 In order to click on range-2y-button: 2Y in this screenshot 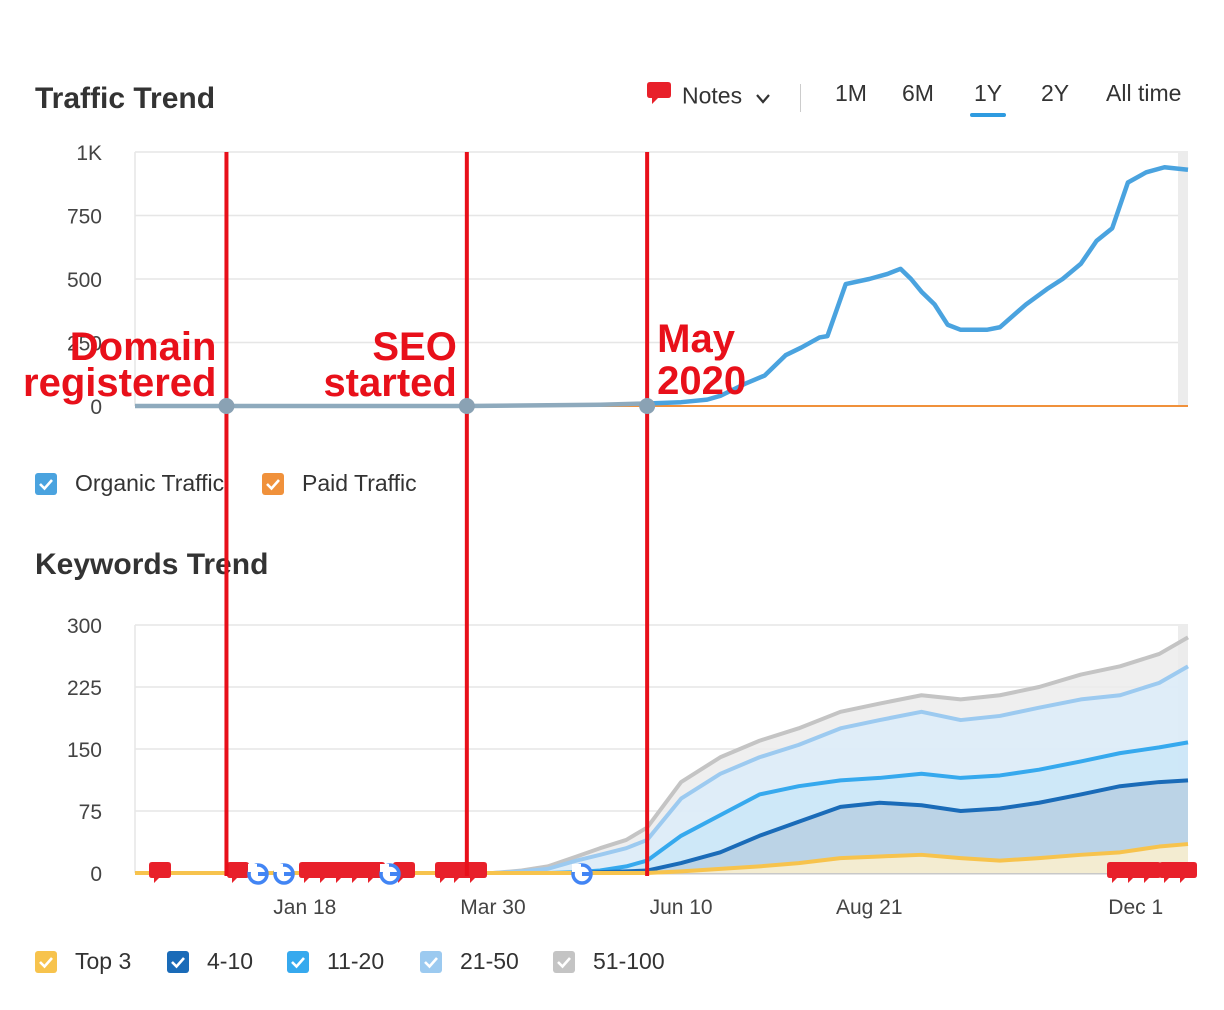, I will do `click(1055, 93)`.